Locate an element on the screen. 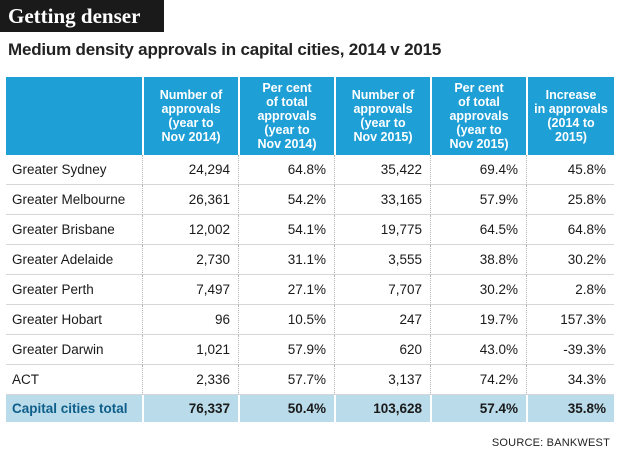  value-cell: 45.8% is located at coordinates (570, 170).